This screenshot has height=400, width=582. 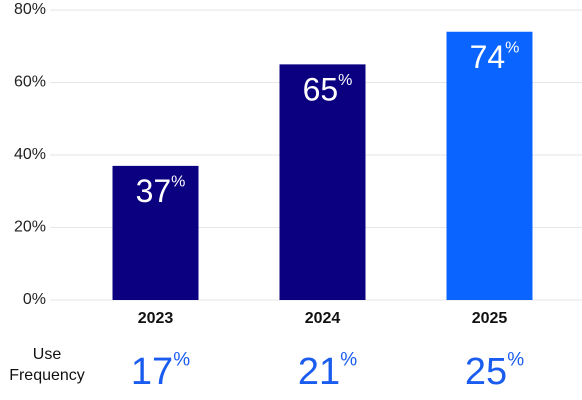 I want to click on x-tick-label: 2025, so click(x=490, y=318).